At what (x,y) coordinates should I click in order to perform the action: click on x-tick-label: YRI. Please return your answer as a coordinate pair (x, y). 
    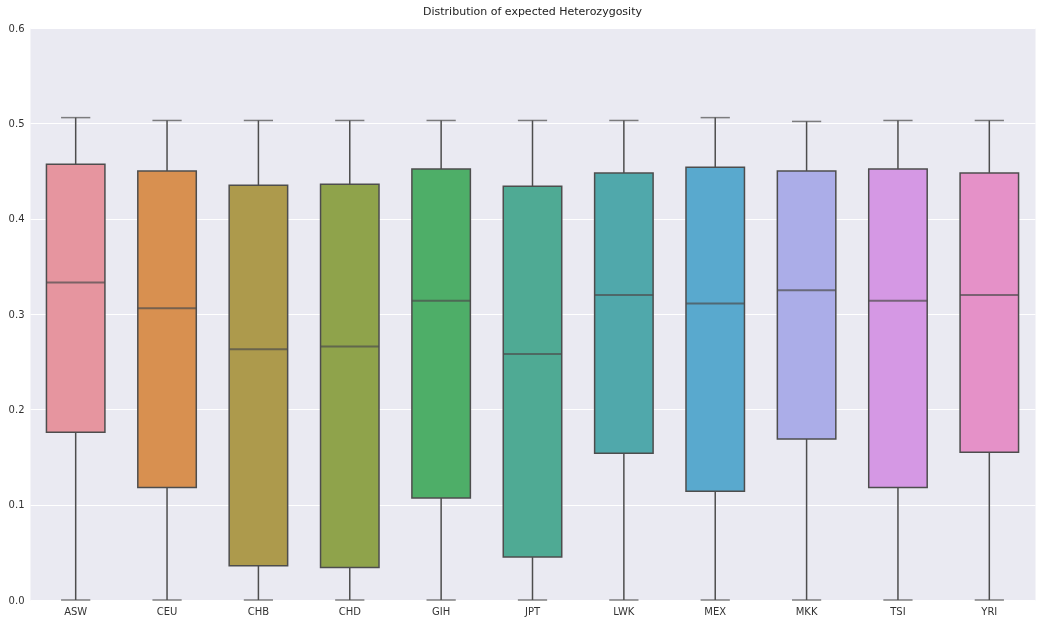
    Looking at the image, I should click on (989, 611).